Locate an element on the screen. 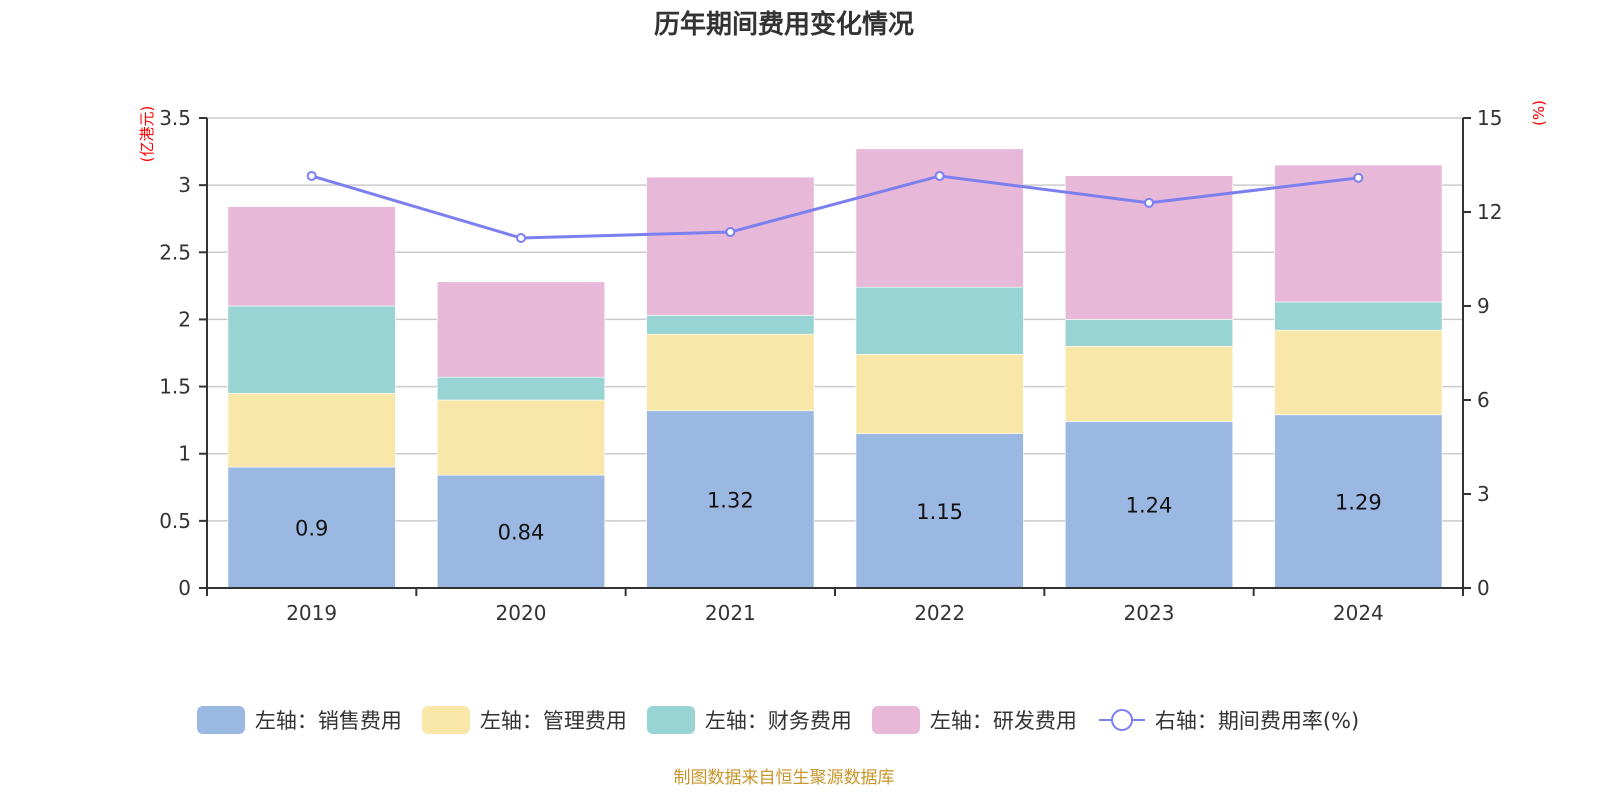 The width and height of the screenshot is (1600, 800). bar-value-label: 1.24 is located at coordinates (1149, 506).